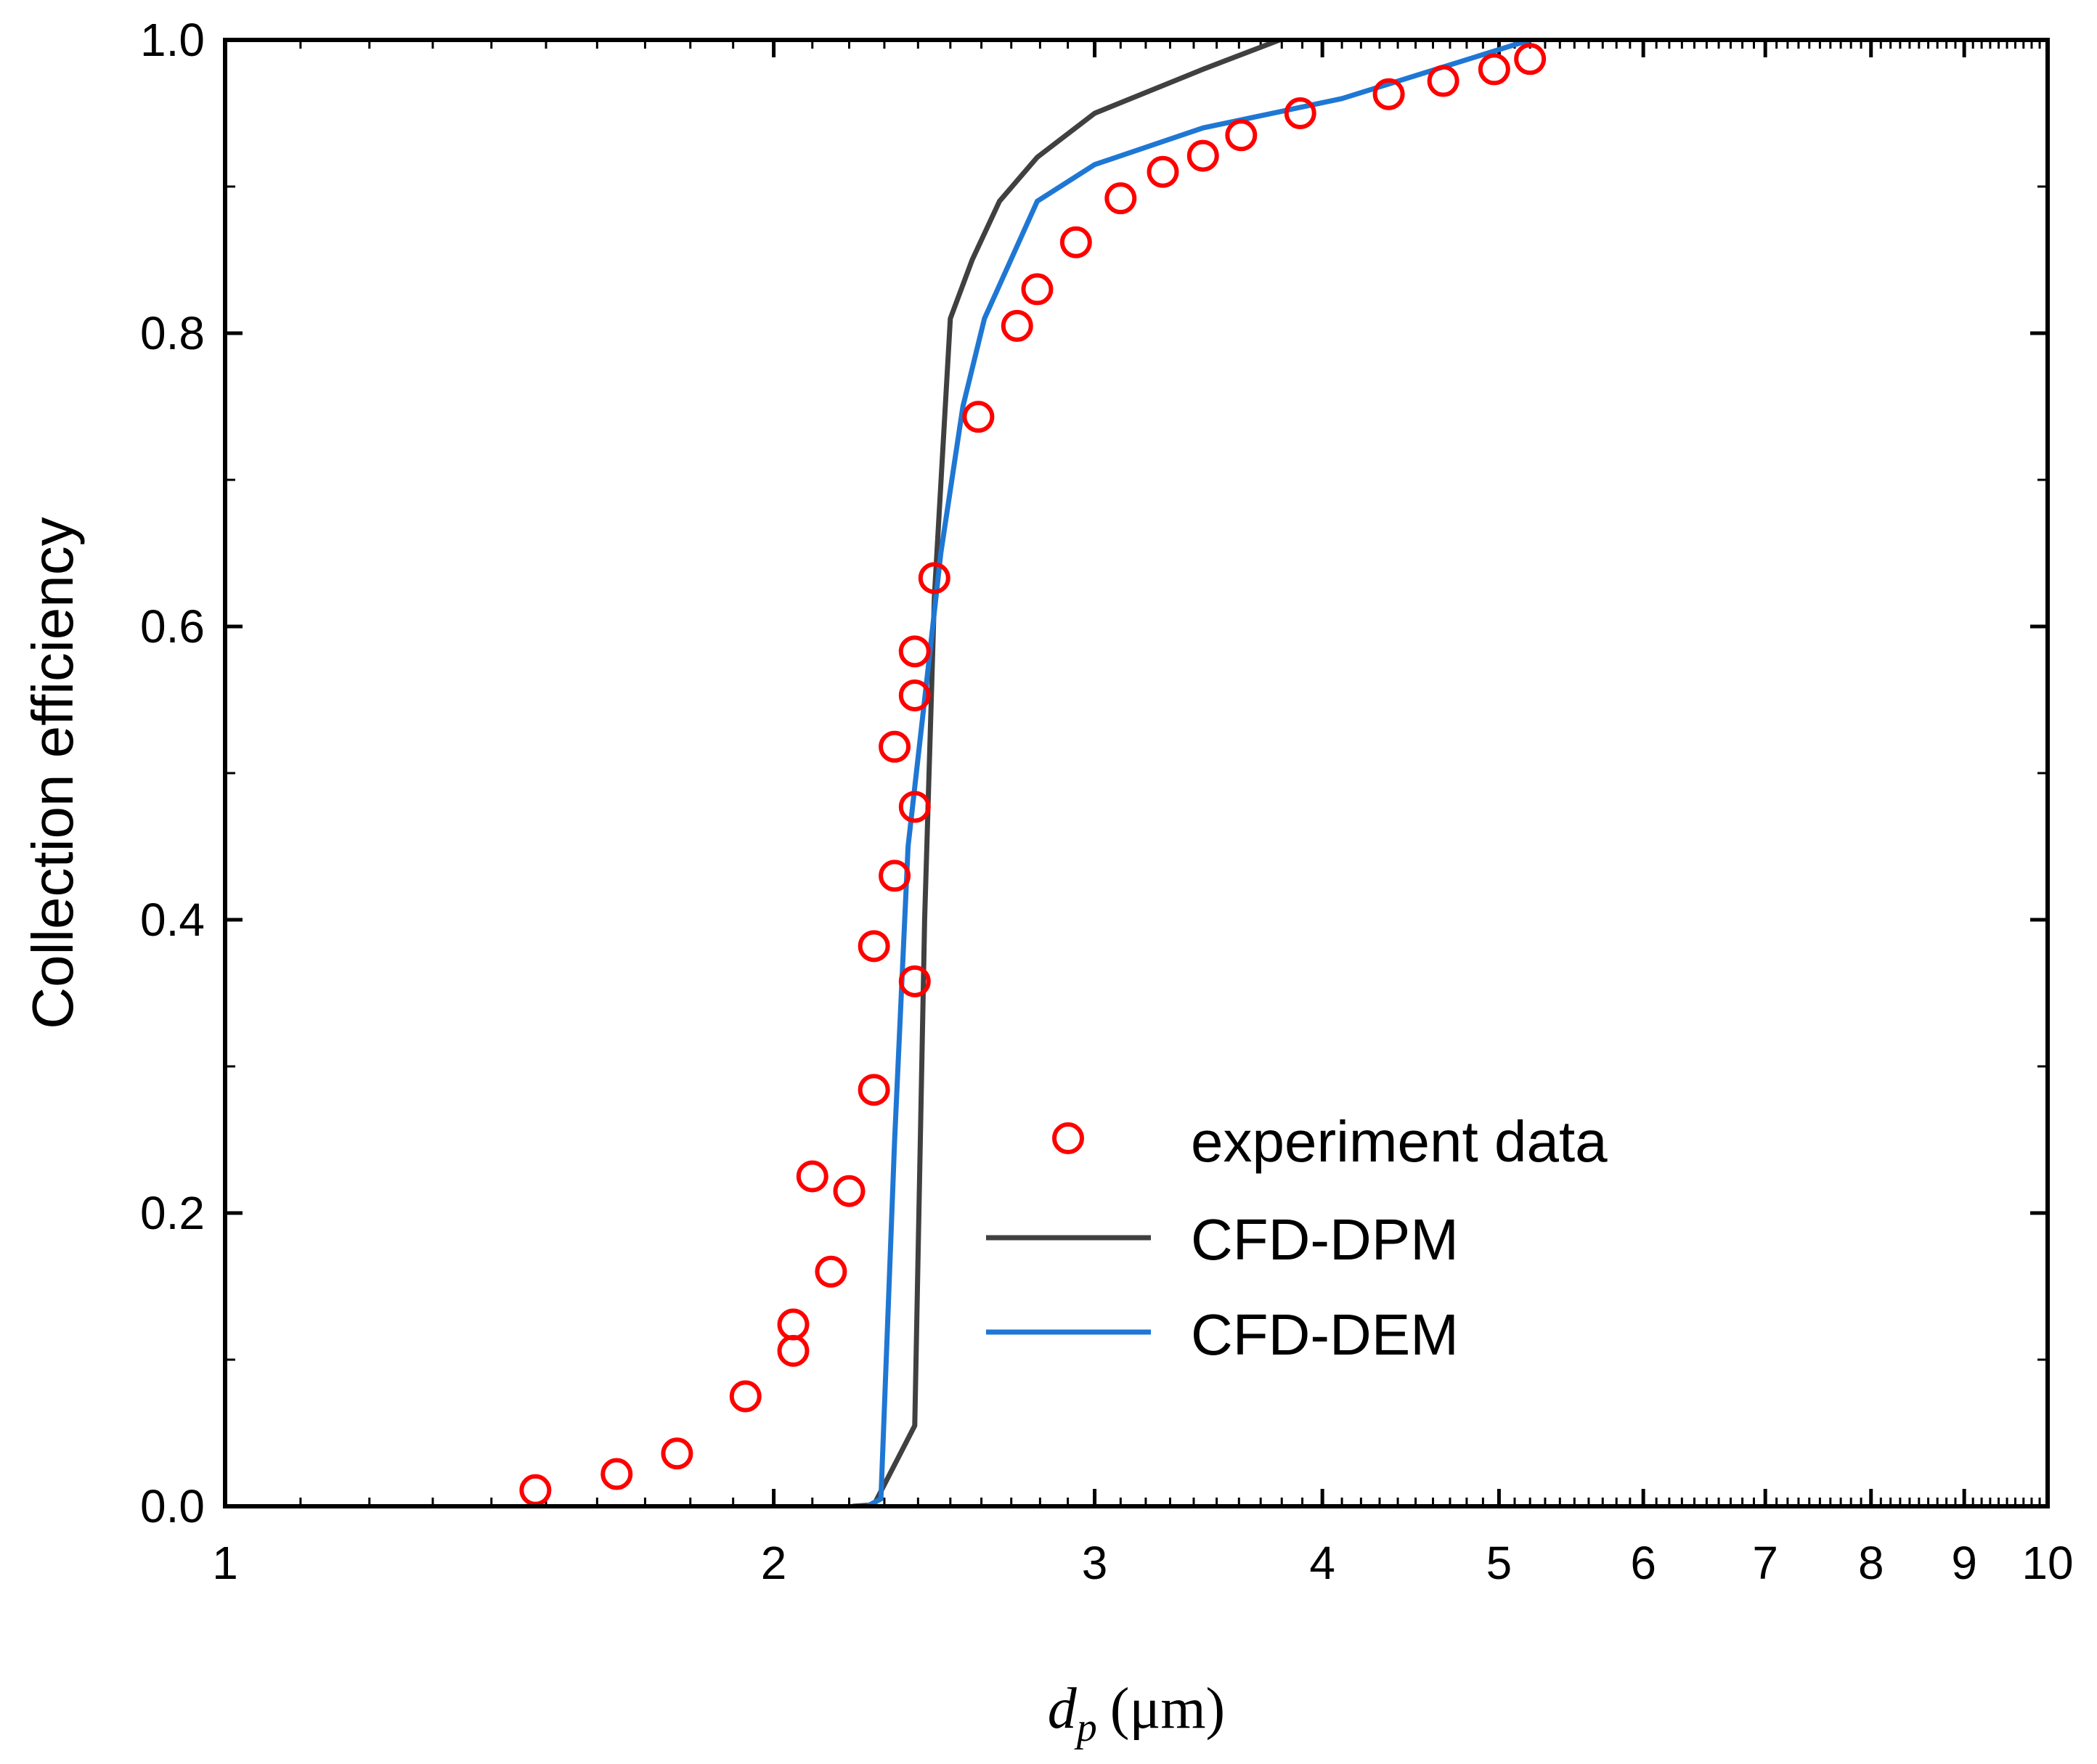 This screenshot has height=1764, width=2097. Describe the element at coordinates (173, 40) in the screenshot. I see `y-tick-label: 1.0` at that location.